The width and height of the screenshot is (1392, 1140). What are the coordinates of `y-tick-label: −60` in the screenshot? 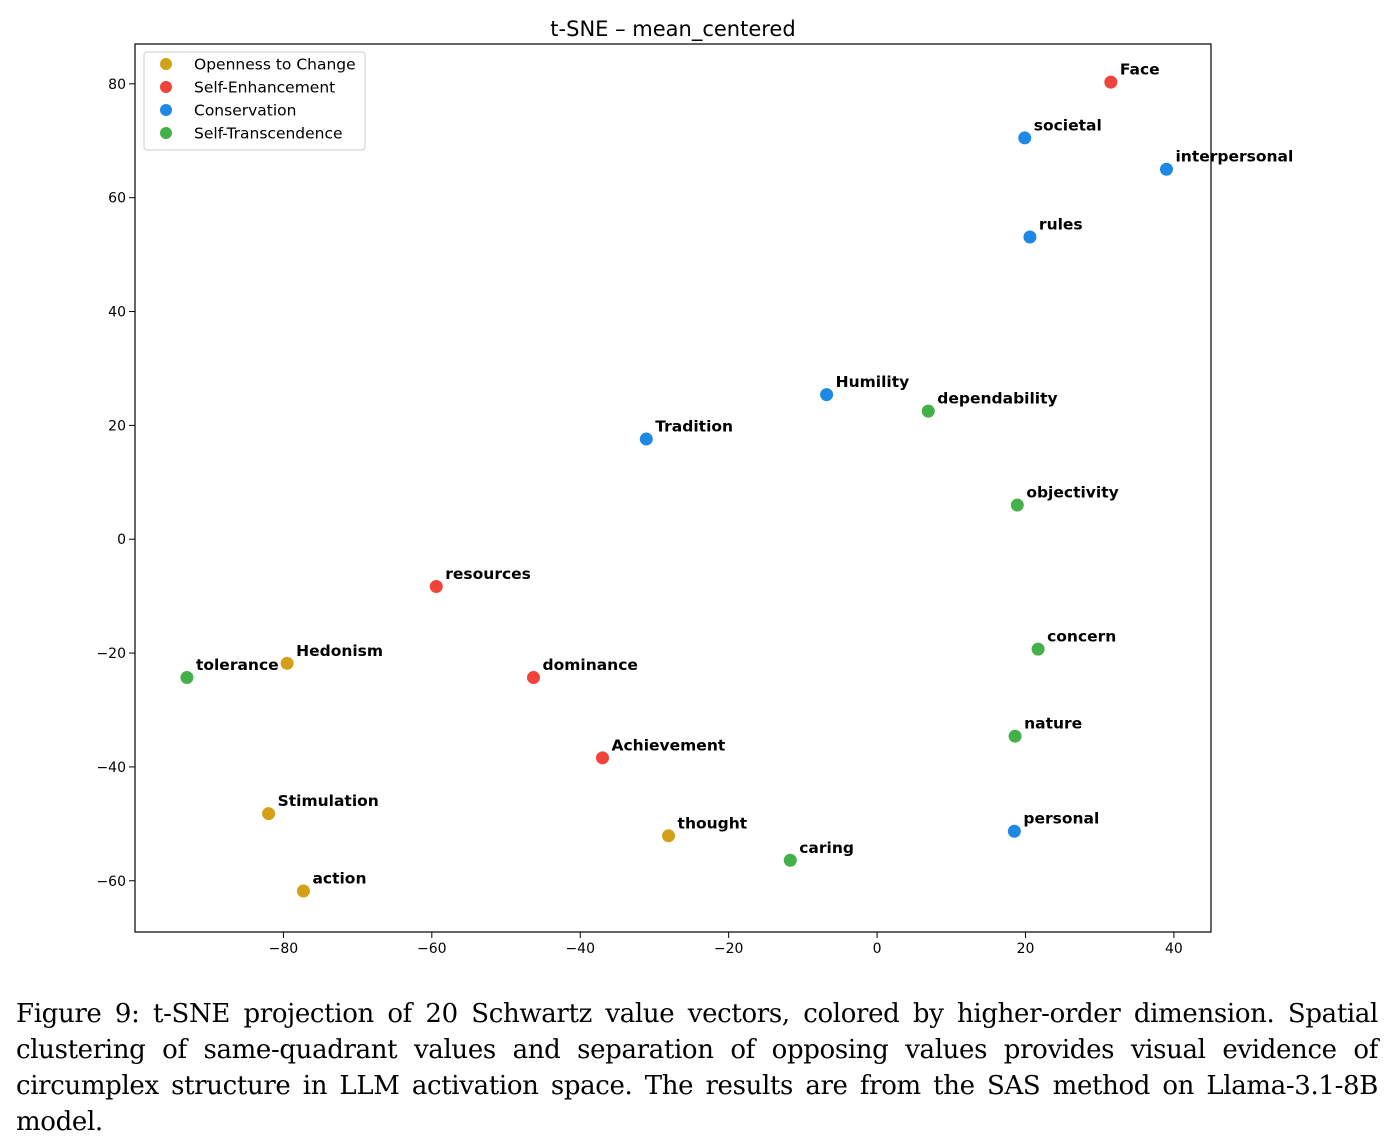 It's located at (111, 882).